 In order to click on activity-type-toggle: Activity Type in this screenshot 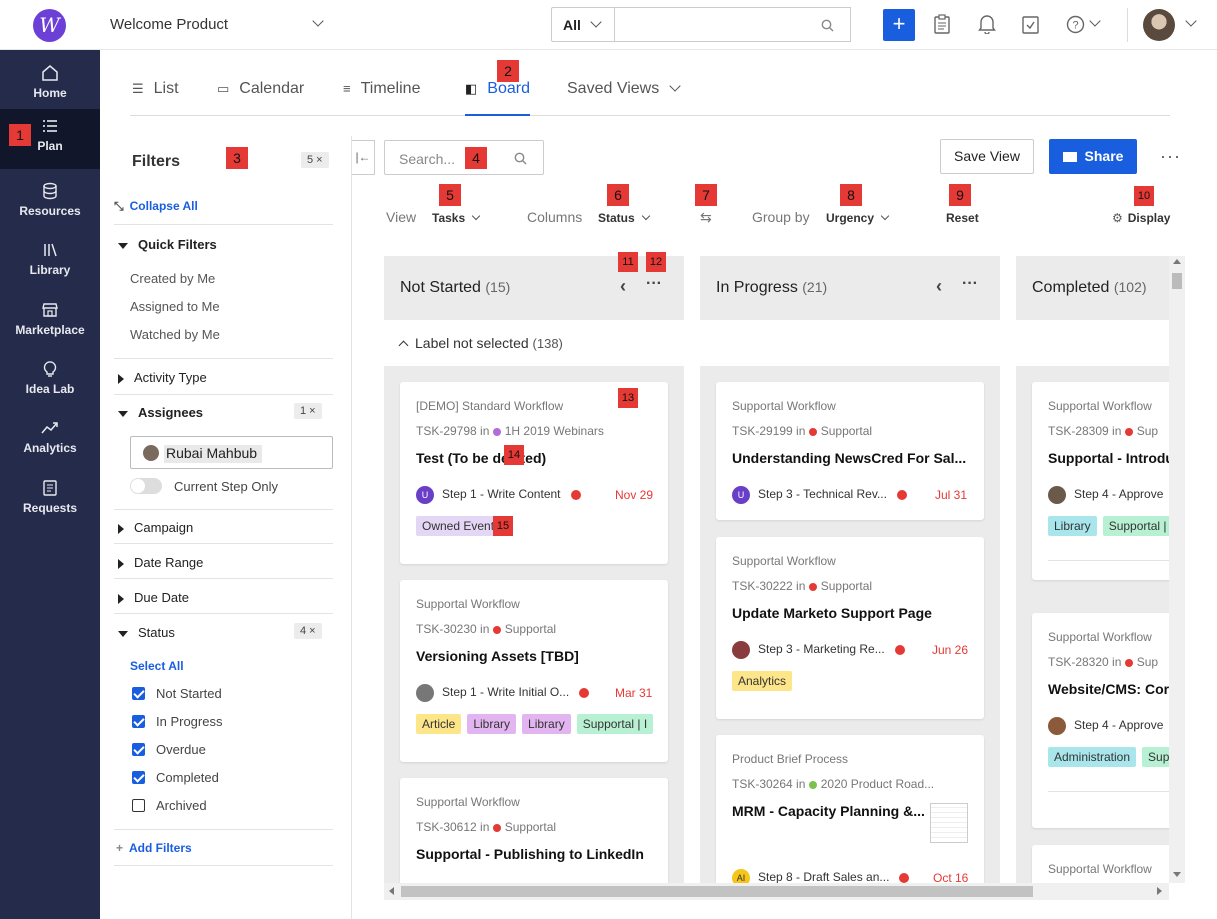, I will do `click(162, 377)`.